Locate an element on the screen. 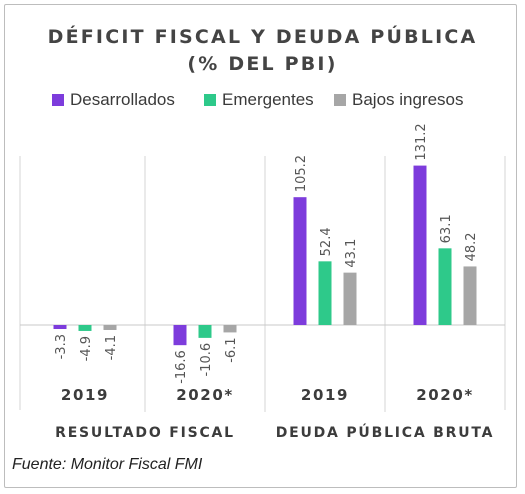  value-label-emergentes-resultado-2020: -10.6 is located at coordinates (206, 360).